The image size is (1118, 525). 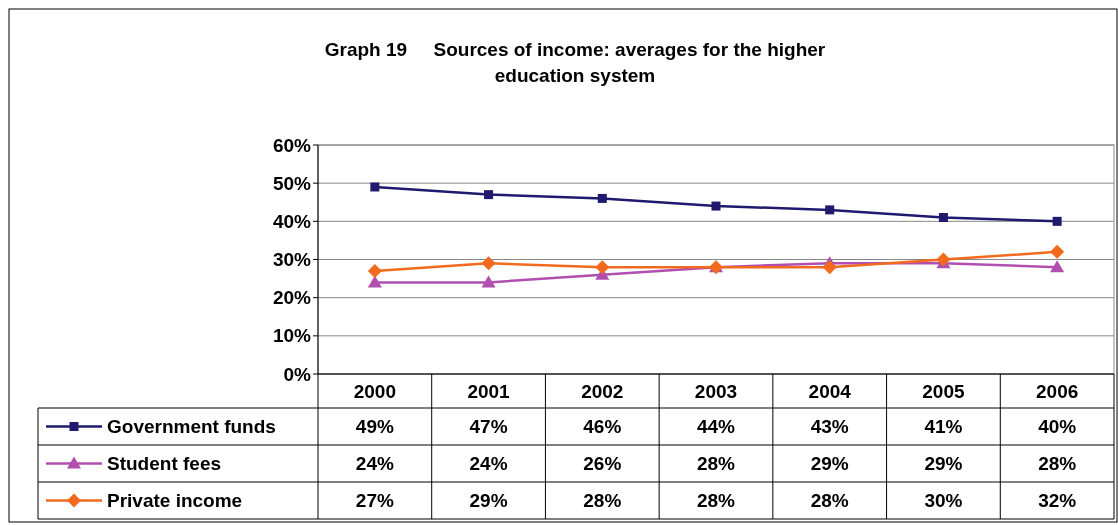 What do you see at coordinates (292, 298) in the screenshot?
I see `y-tick-label: 20%` at bounding box center [292, 298].